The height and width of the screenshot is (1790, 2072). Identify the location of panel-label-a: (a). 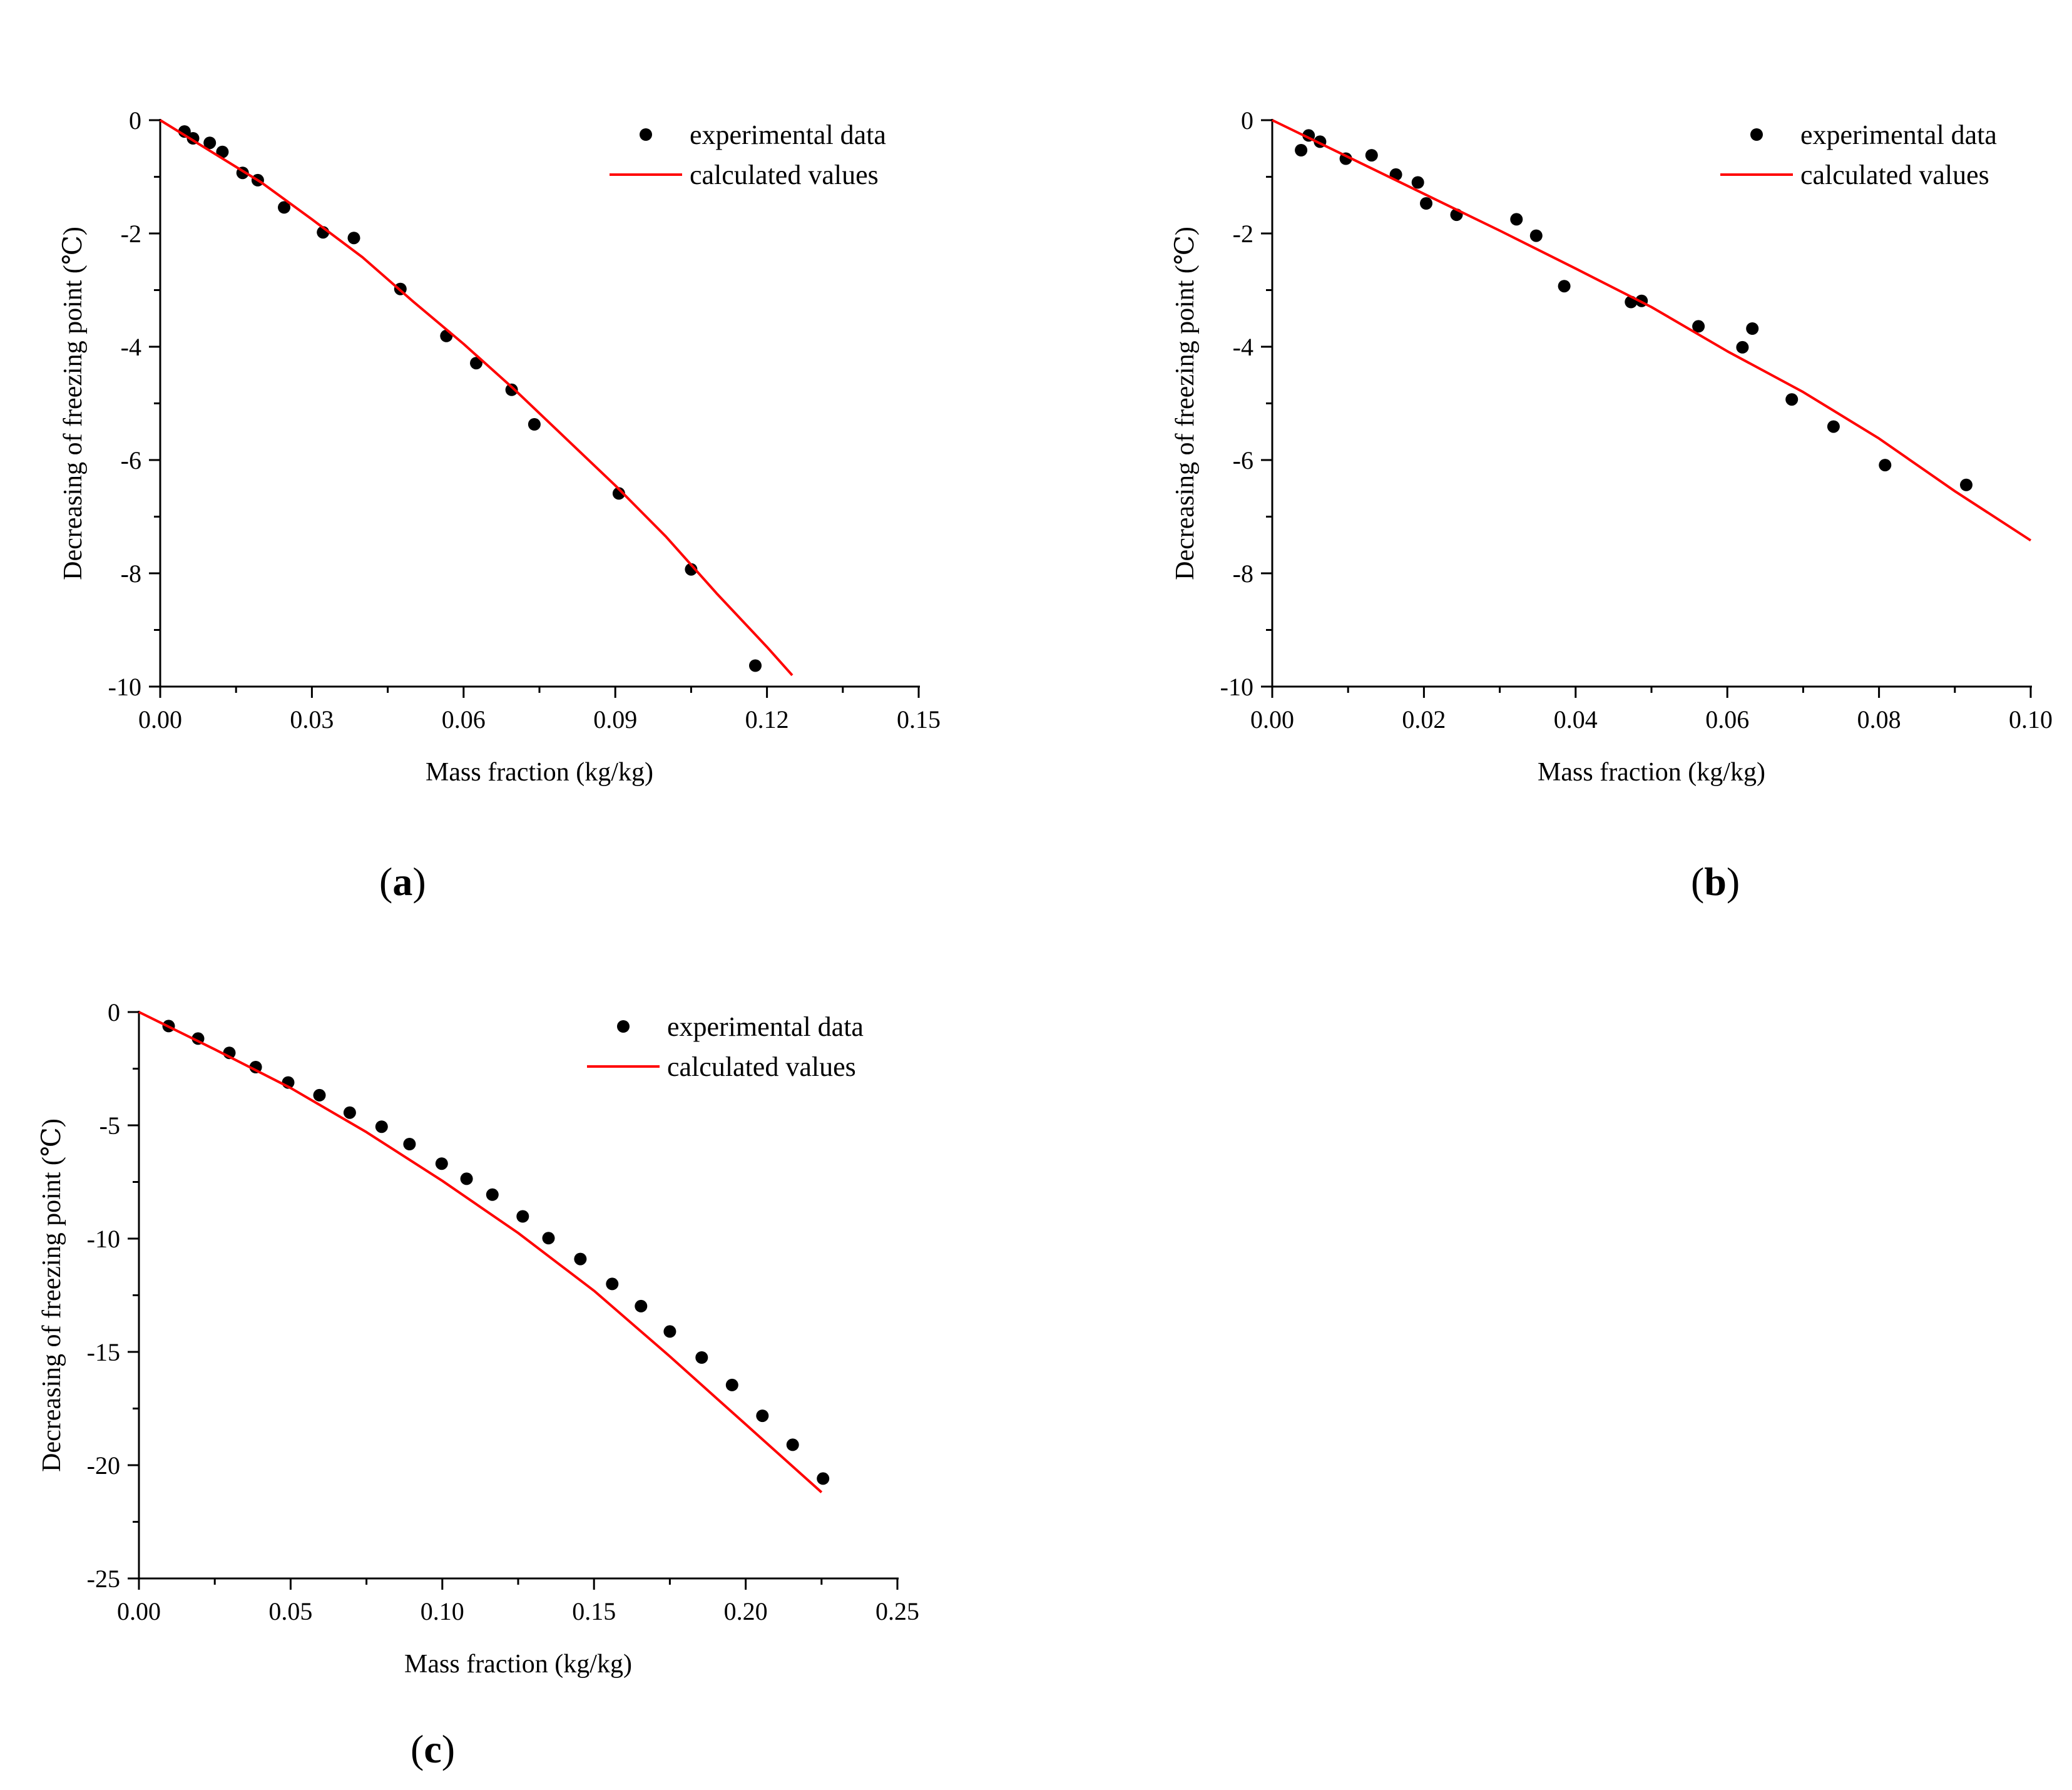
(402, 882).